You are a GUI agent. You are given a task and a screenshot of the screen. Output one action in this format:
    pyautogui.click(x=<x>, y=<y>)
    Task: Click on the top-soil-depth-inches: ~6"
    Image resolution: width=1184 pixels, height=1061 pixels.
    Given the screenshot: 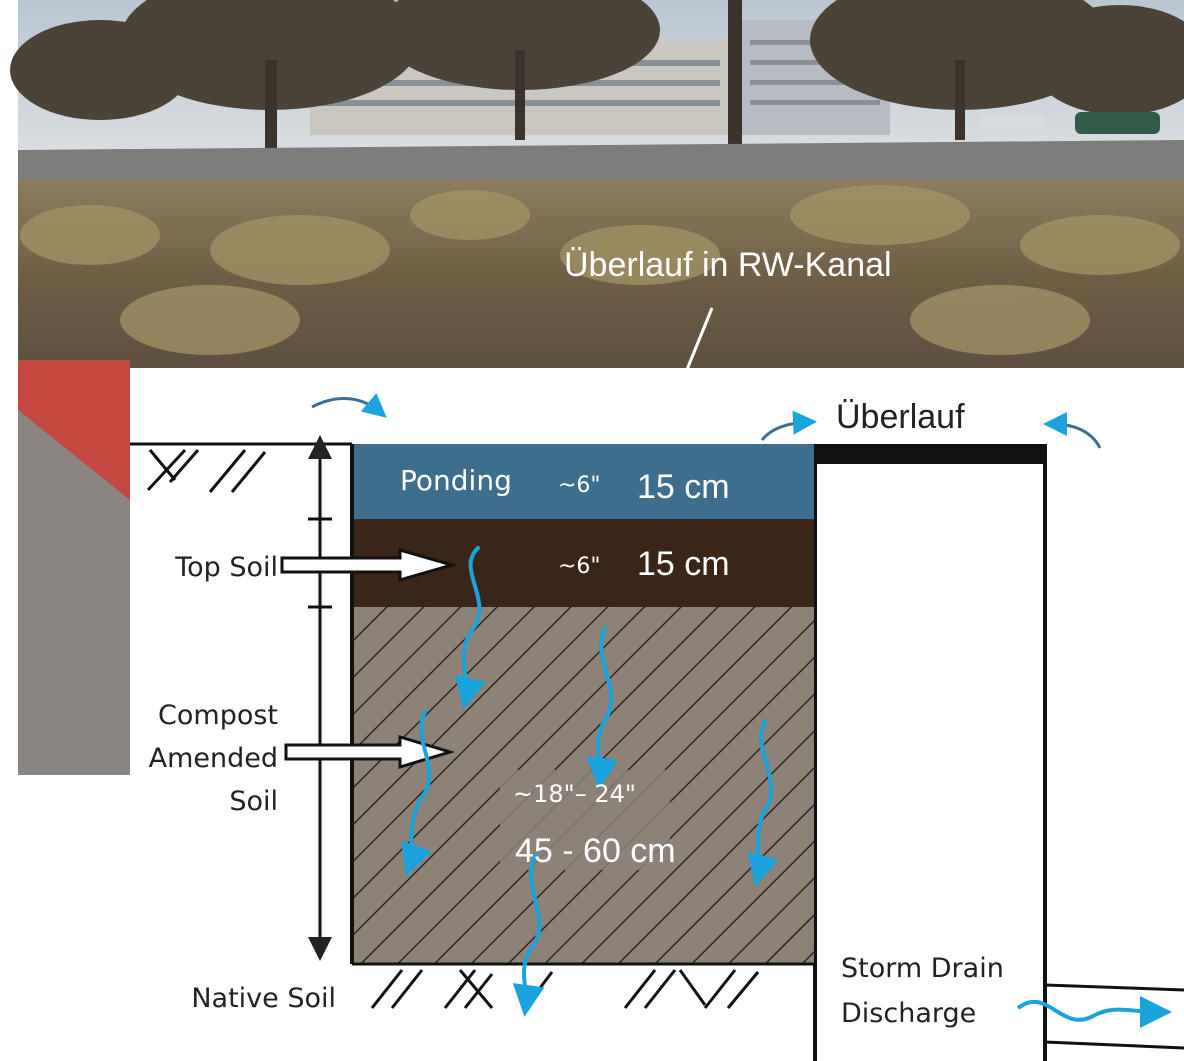 What is the action you would take?
    pyautogui.click(x=579, y=566)
    